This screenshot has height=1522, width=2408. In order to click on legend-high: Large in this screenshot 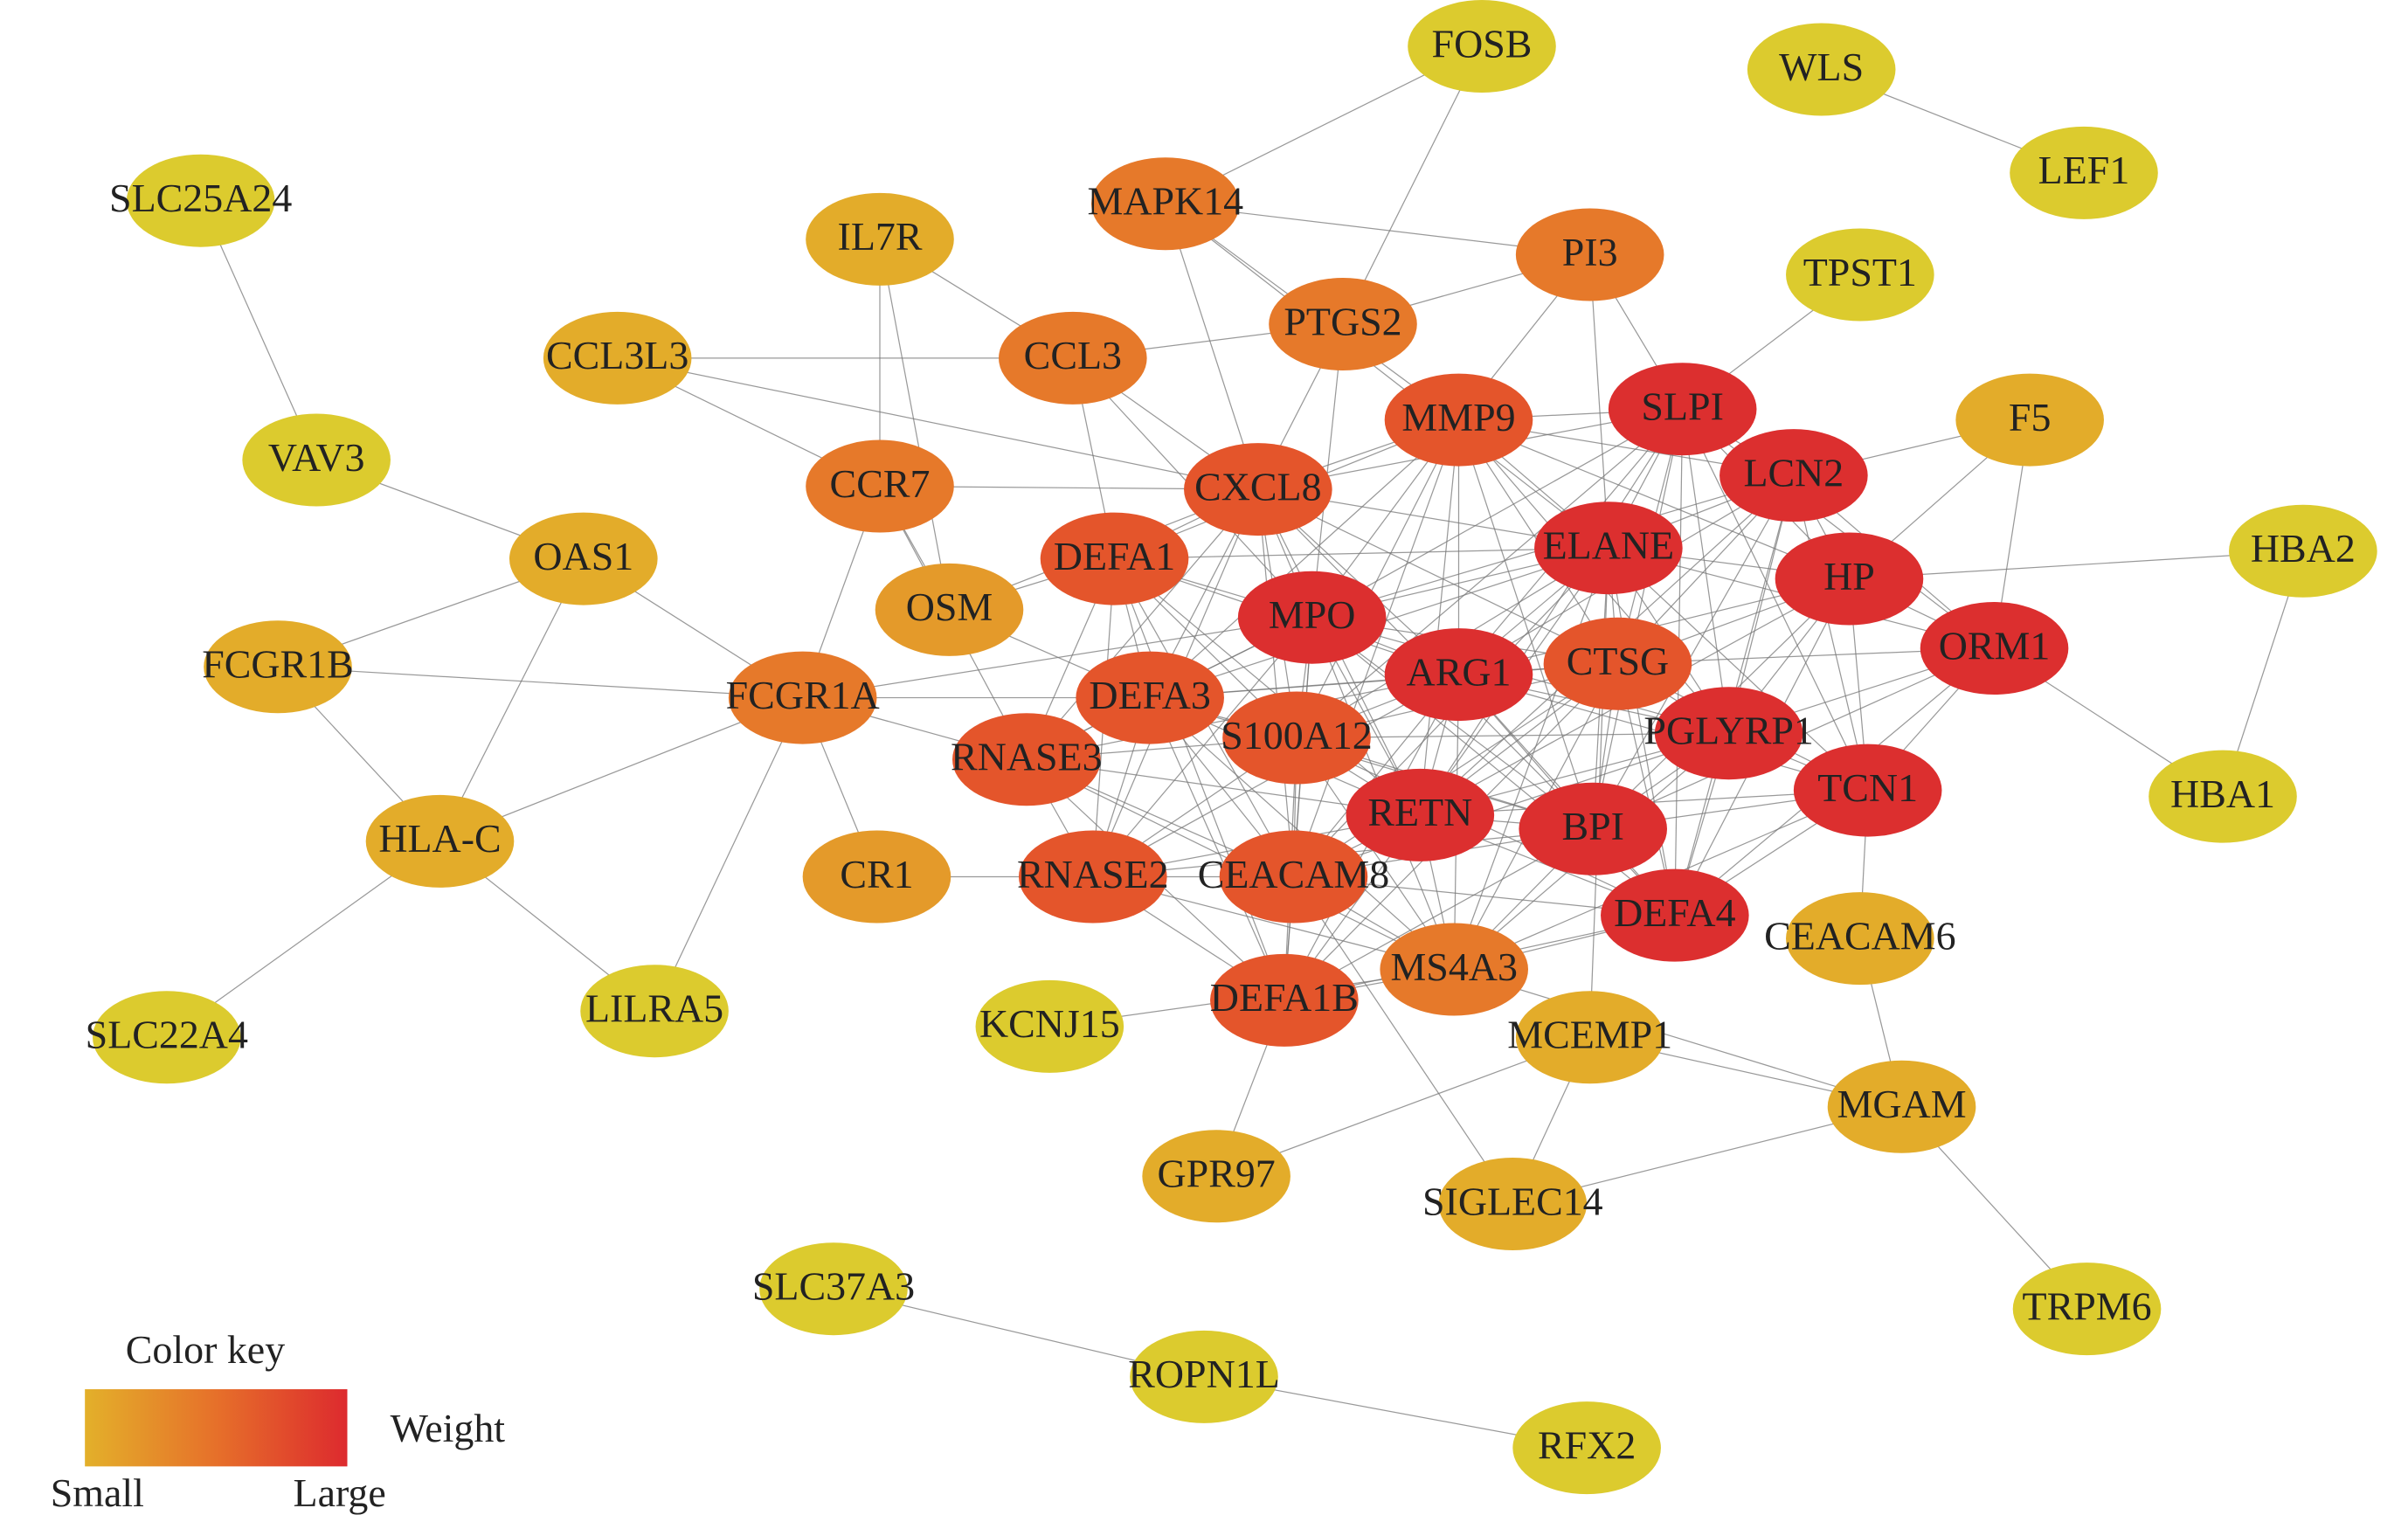, I will do `click(340, 1492)`.